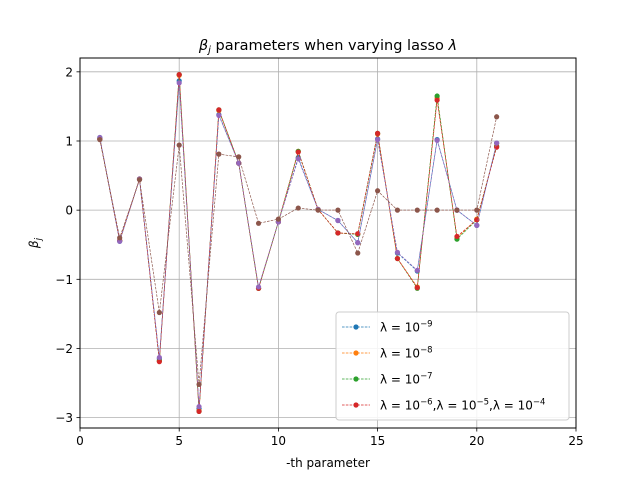 Image resolution: width=640 pixels, height=480 pixels. I want to click on legend-label: λ = 10−8, so click(406, 353).